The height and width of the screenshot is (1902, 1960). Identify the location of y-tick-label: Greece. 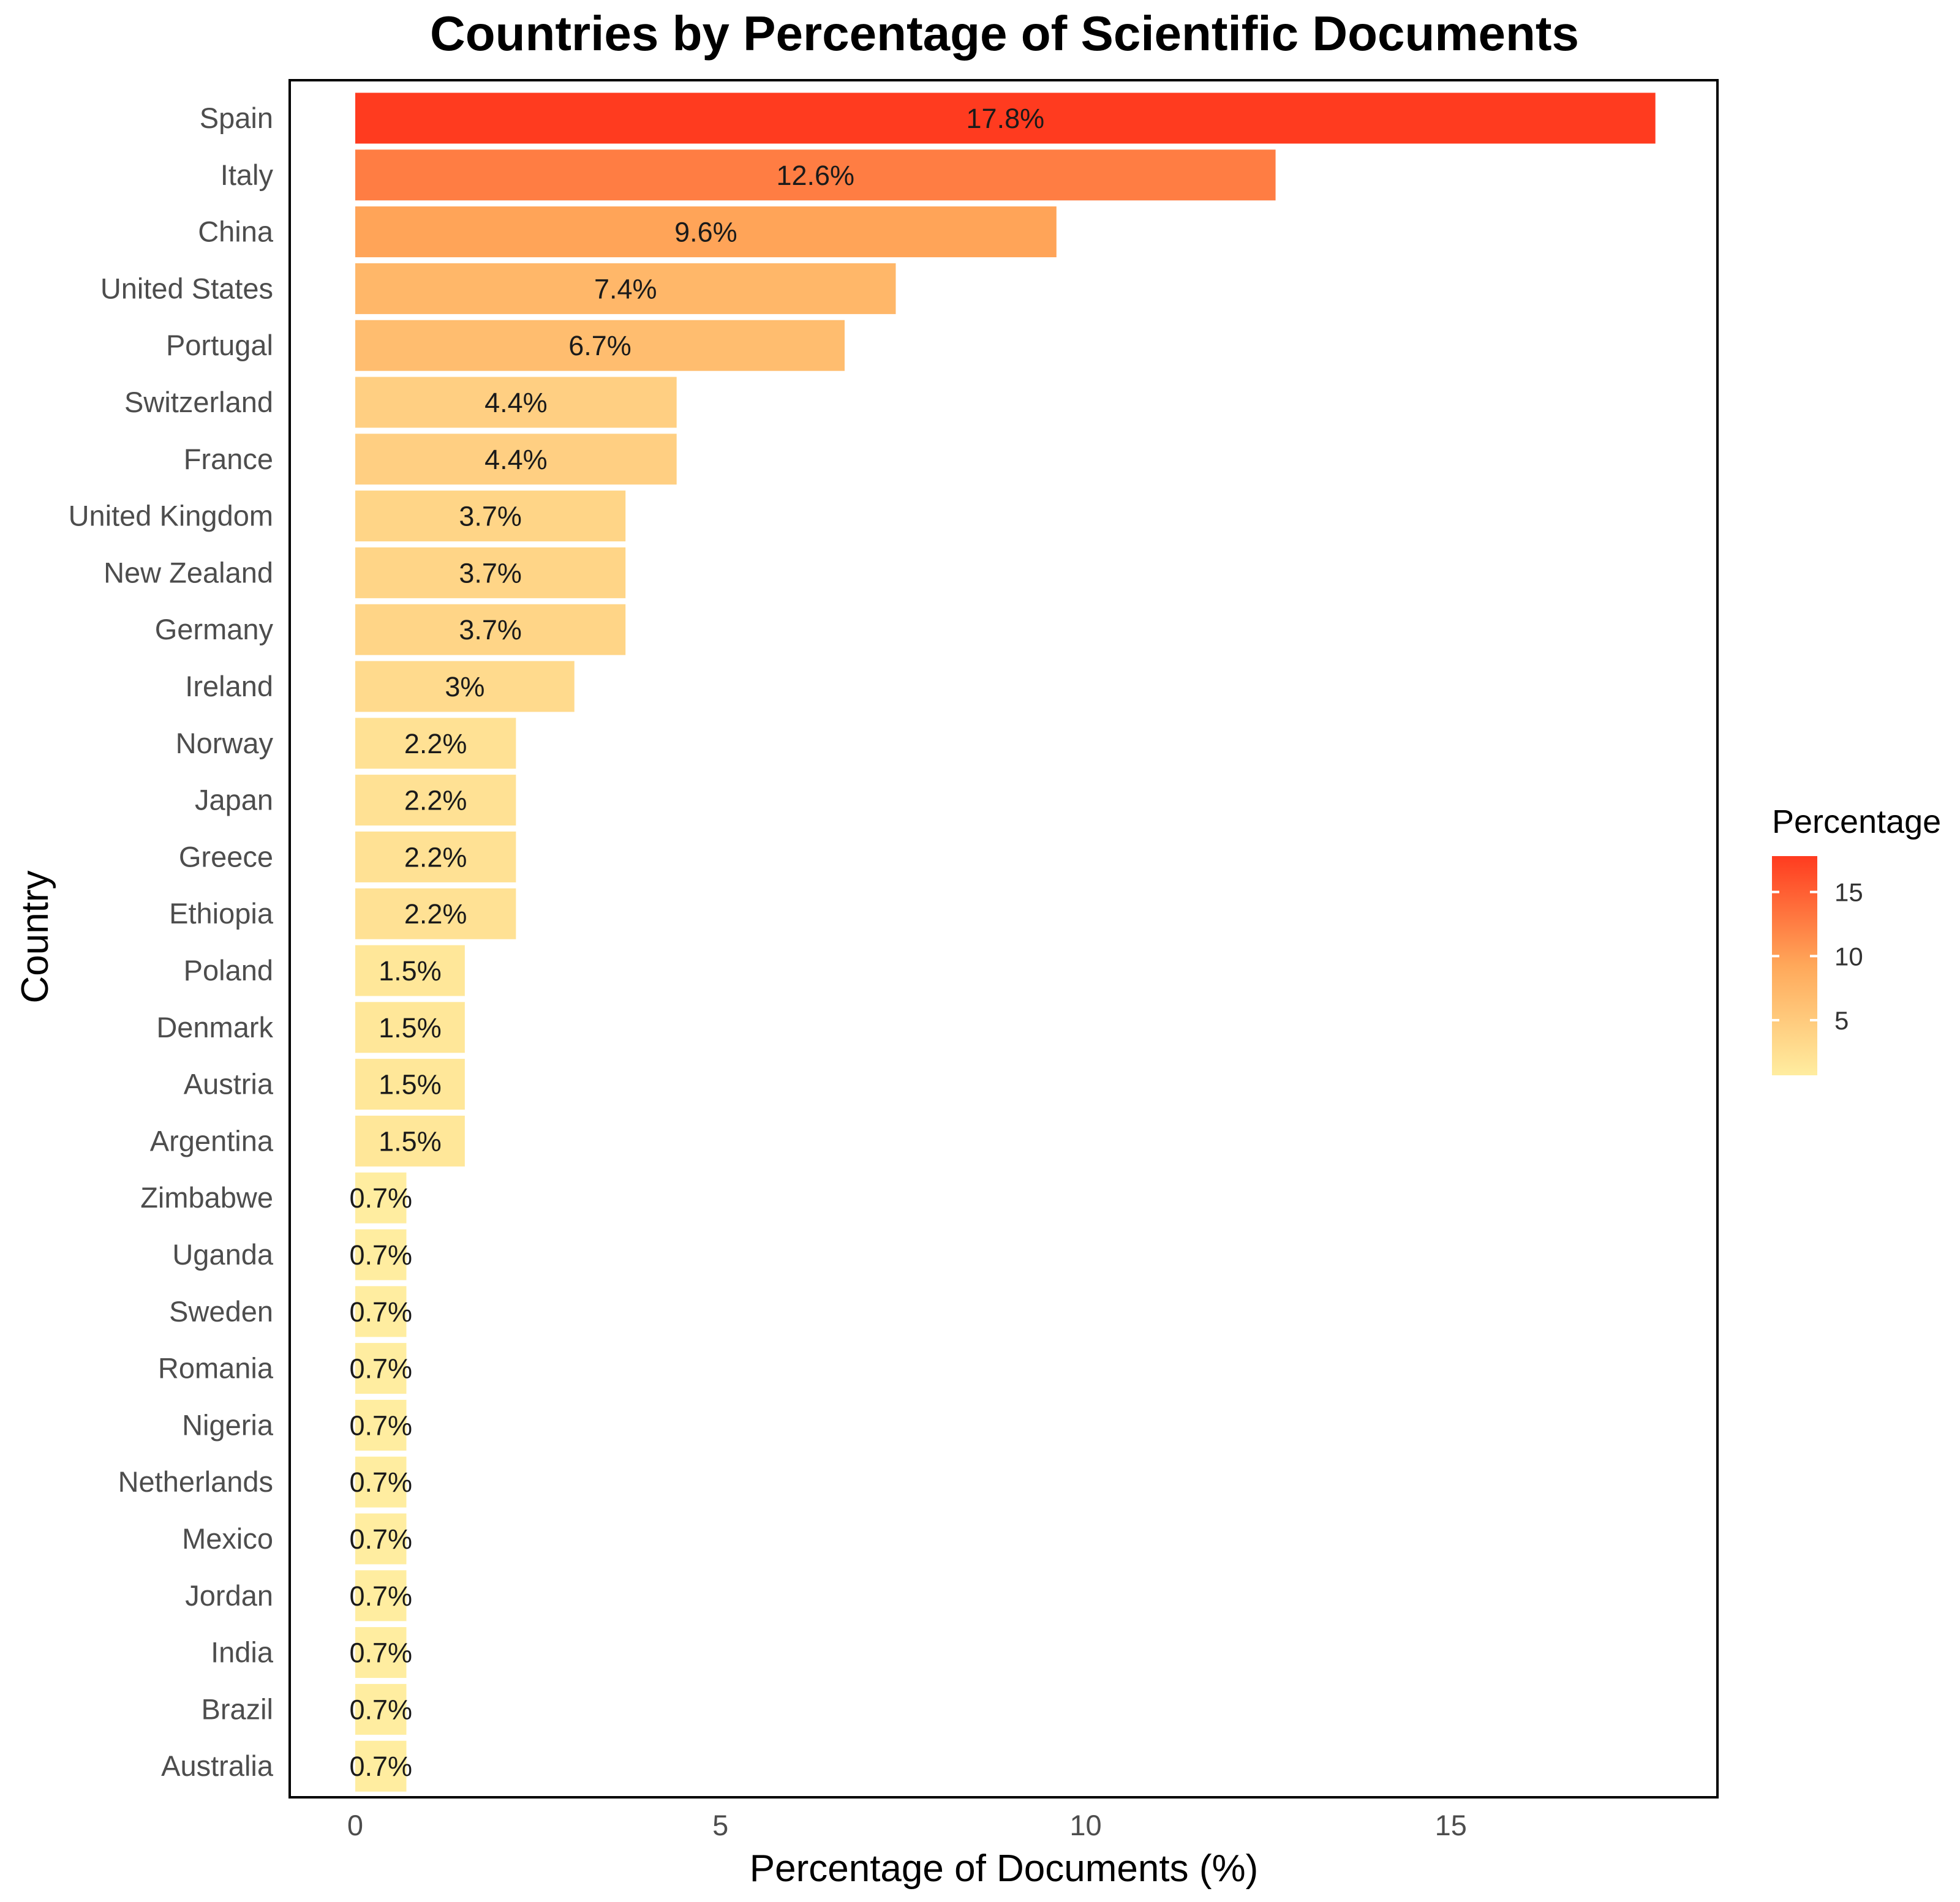
(226, 856).